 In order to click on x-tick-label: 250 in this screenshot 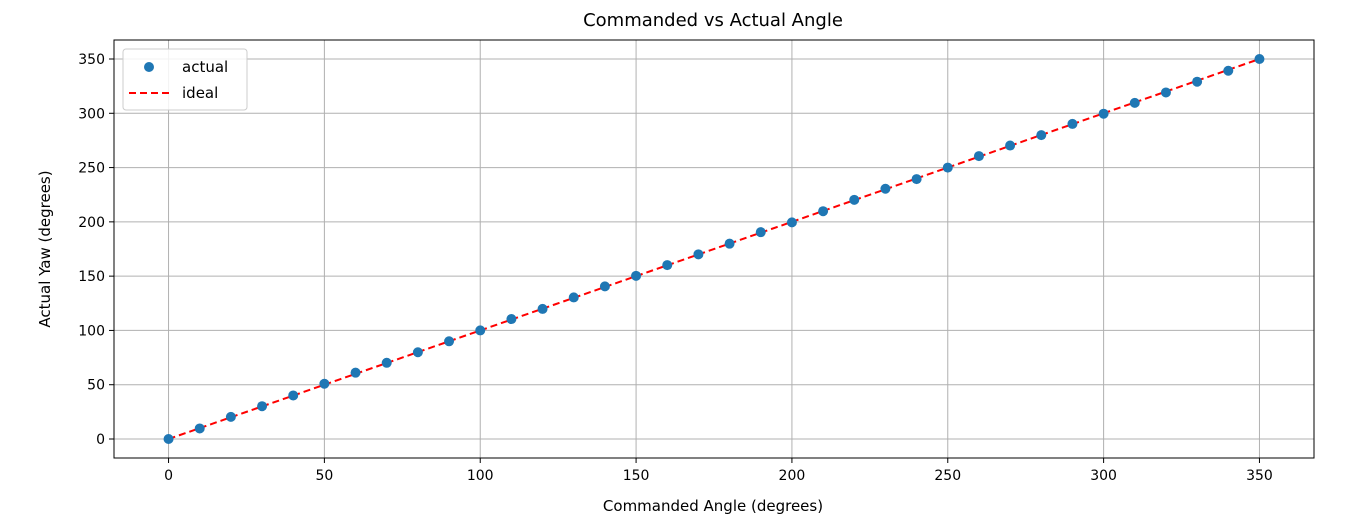, I will do `click(947, 476)`.